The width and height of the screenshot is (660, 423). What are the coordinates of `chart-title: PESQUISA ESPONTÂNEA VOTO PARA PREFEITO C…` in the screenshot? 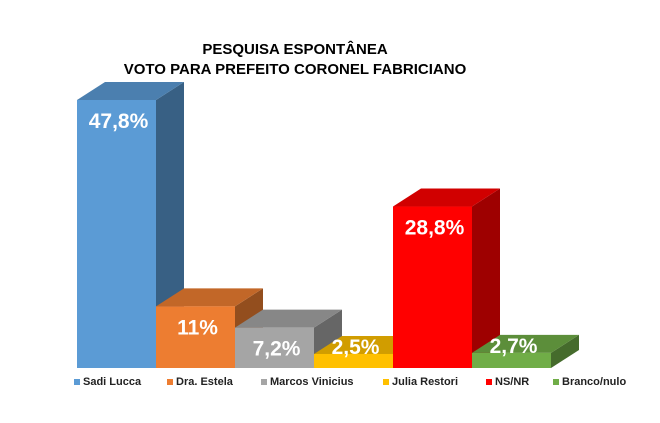 It's located at (295, 59).